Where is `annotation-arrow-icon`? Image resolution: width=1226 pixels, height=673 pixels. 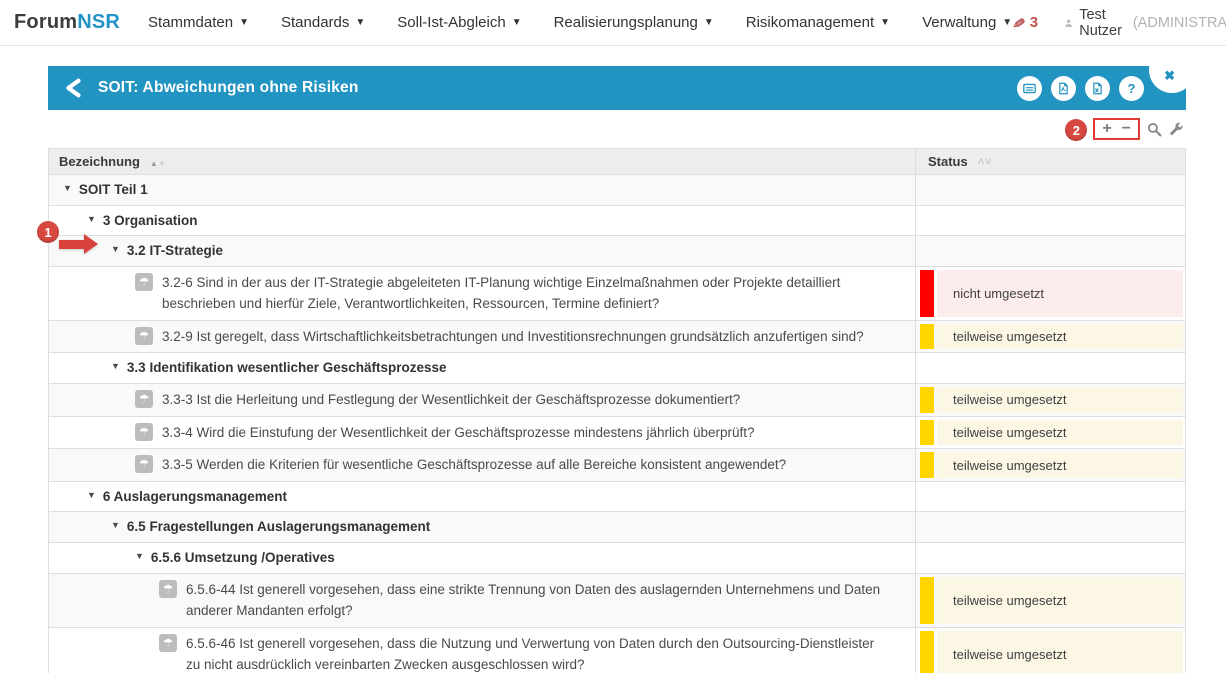
annotation-arrow-icon is located at coordinates (78, 244).